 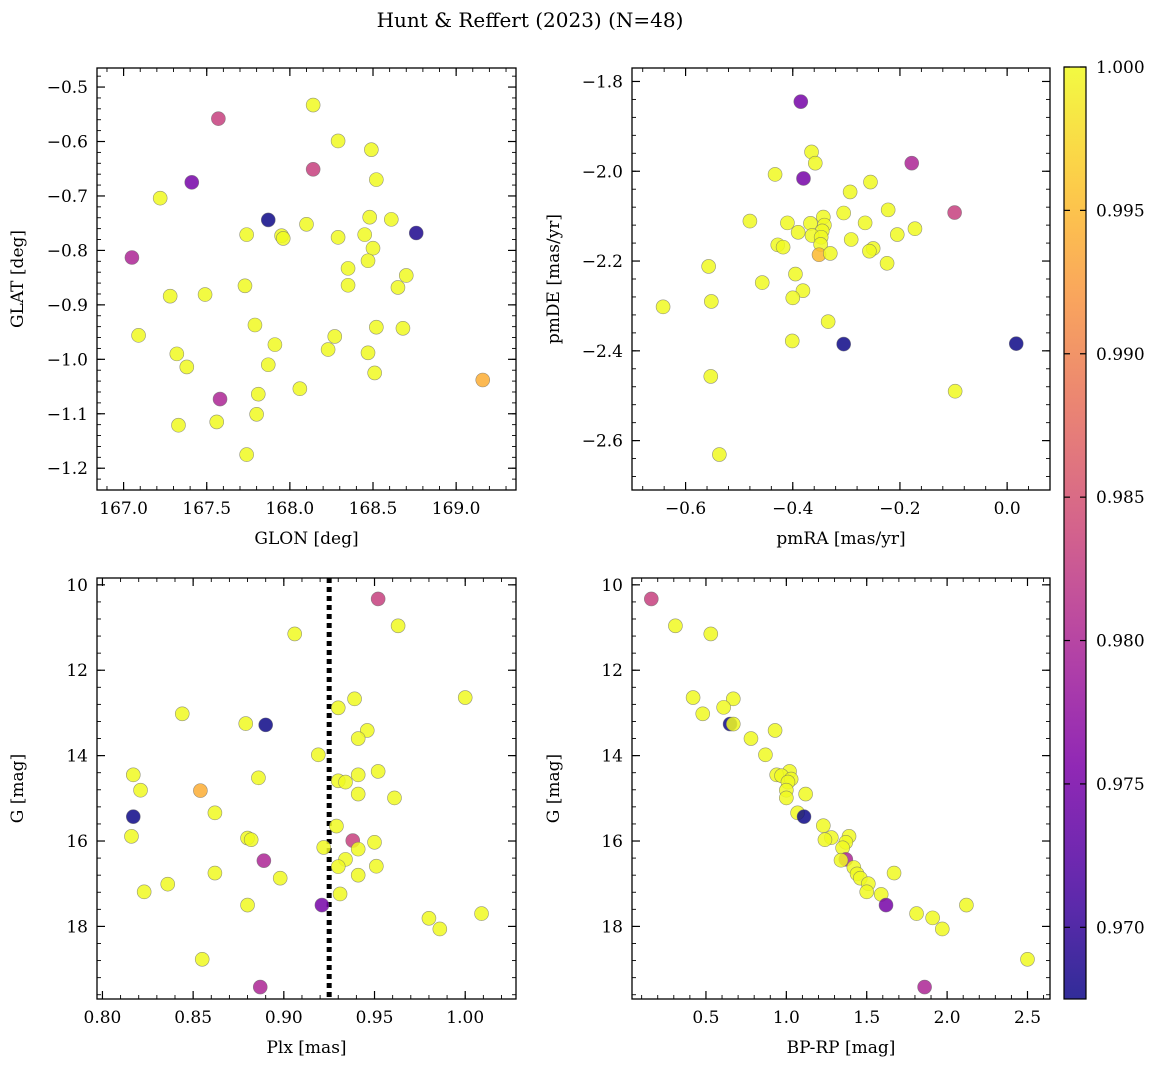 I want to click on x-axis-label: GLON [deg], so click(x=306, y=539).